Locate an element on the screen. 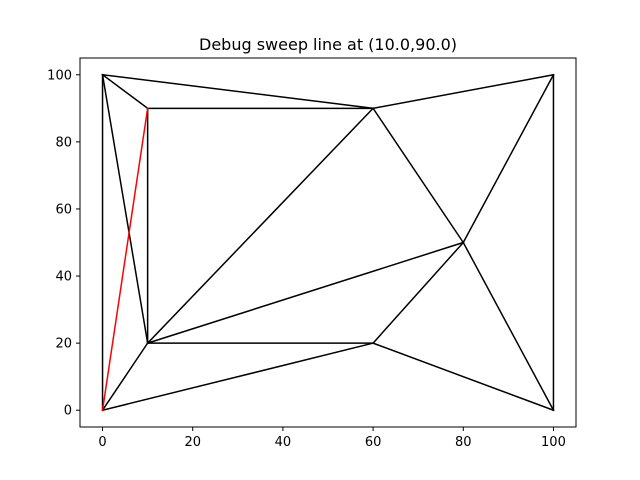 The image size is (640, 480). chart-title: Debug sweep line at (10.0,90.0) is located at coordinates (328, 44).